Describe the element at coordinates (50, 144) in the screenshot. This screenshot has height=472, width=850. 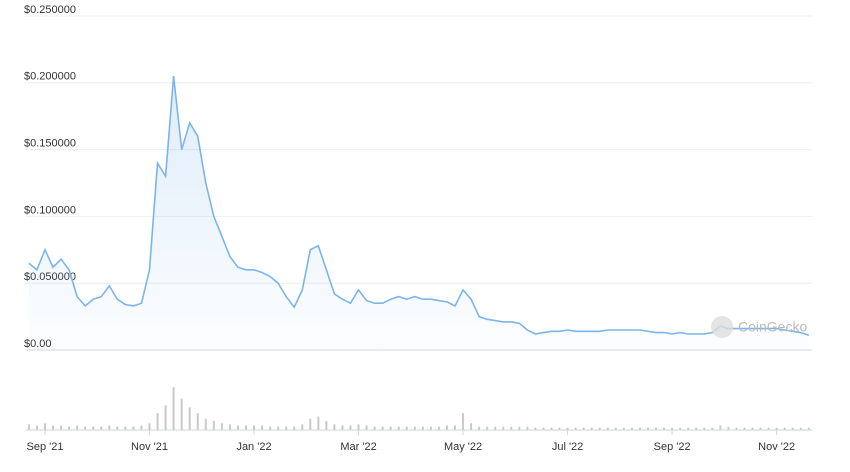
I see `y-tick-label: $0.150000` at that location.